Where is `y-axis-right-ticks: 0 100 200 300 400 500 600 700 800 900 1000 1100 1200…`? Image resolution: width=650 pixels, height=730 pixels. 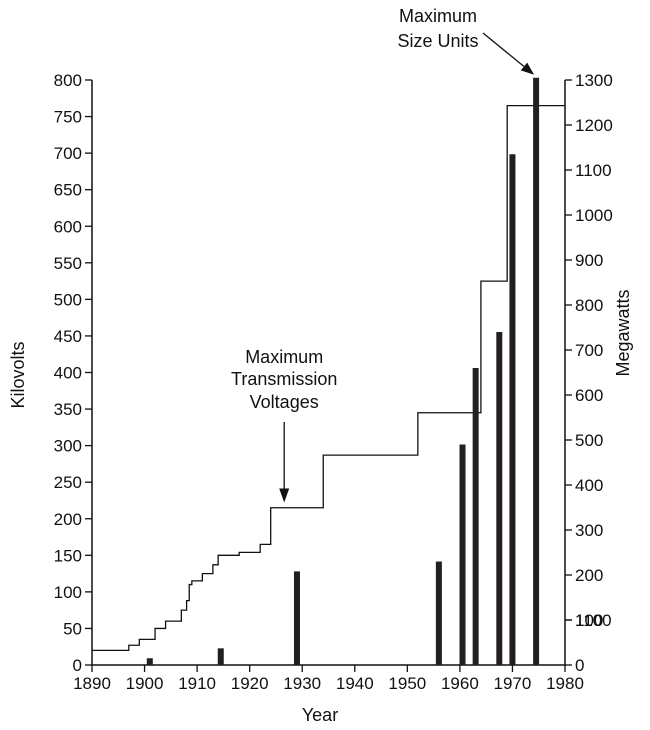 y-axis-right-ticks: 0 100 200 300 400 500 600 700 800 900 1000 1100 1200… is located at coordinates (589, 373).